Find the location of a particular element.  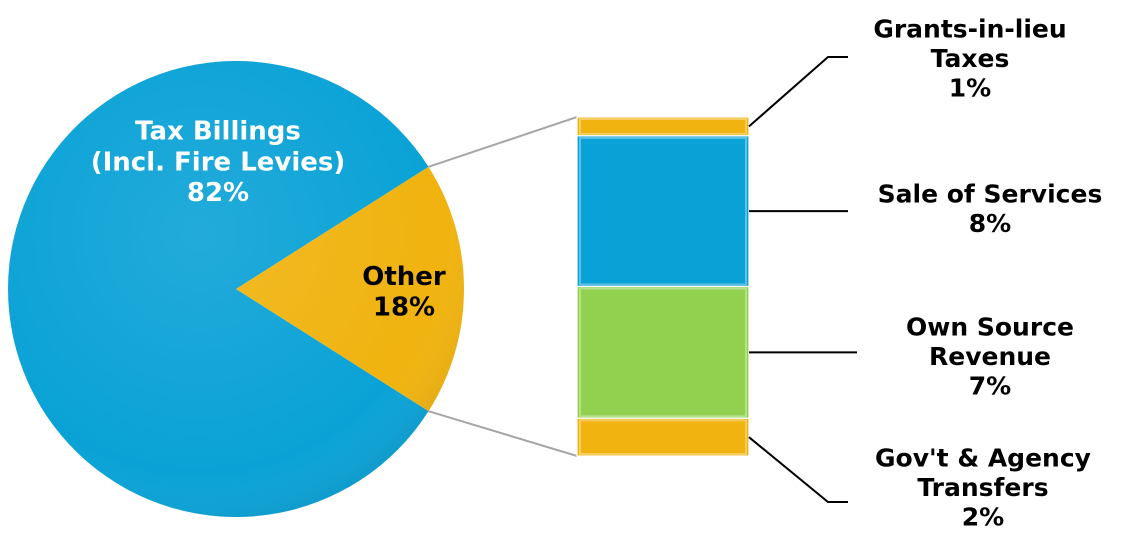

pie-label-tax-billings: Tax Billings(Incl. Fire Levies)82% is located at coordinates (218, 162).